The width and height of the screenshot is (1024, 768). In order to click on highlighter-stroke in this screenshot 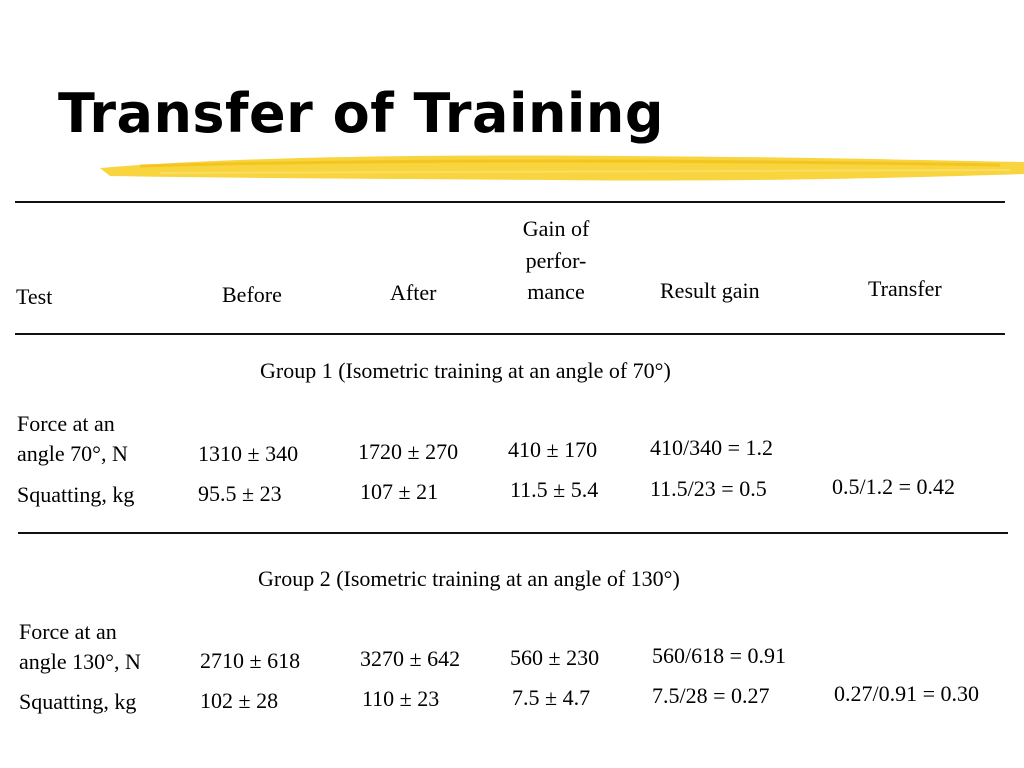, I will do `click(562, 168)`.